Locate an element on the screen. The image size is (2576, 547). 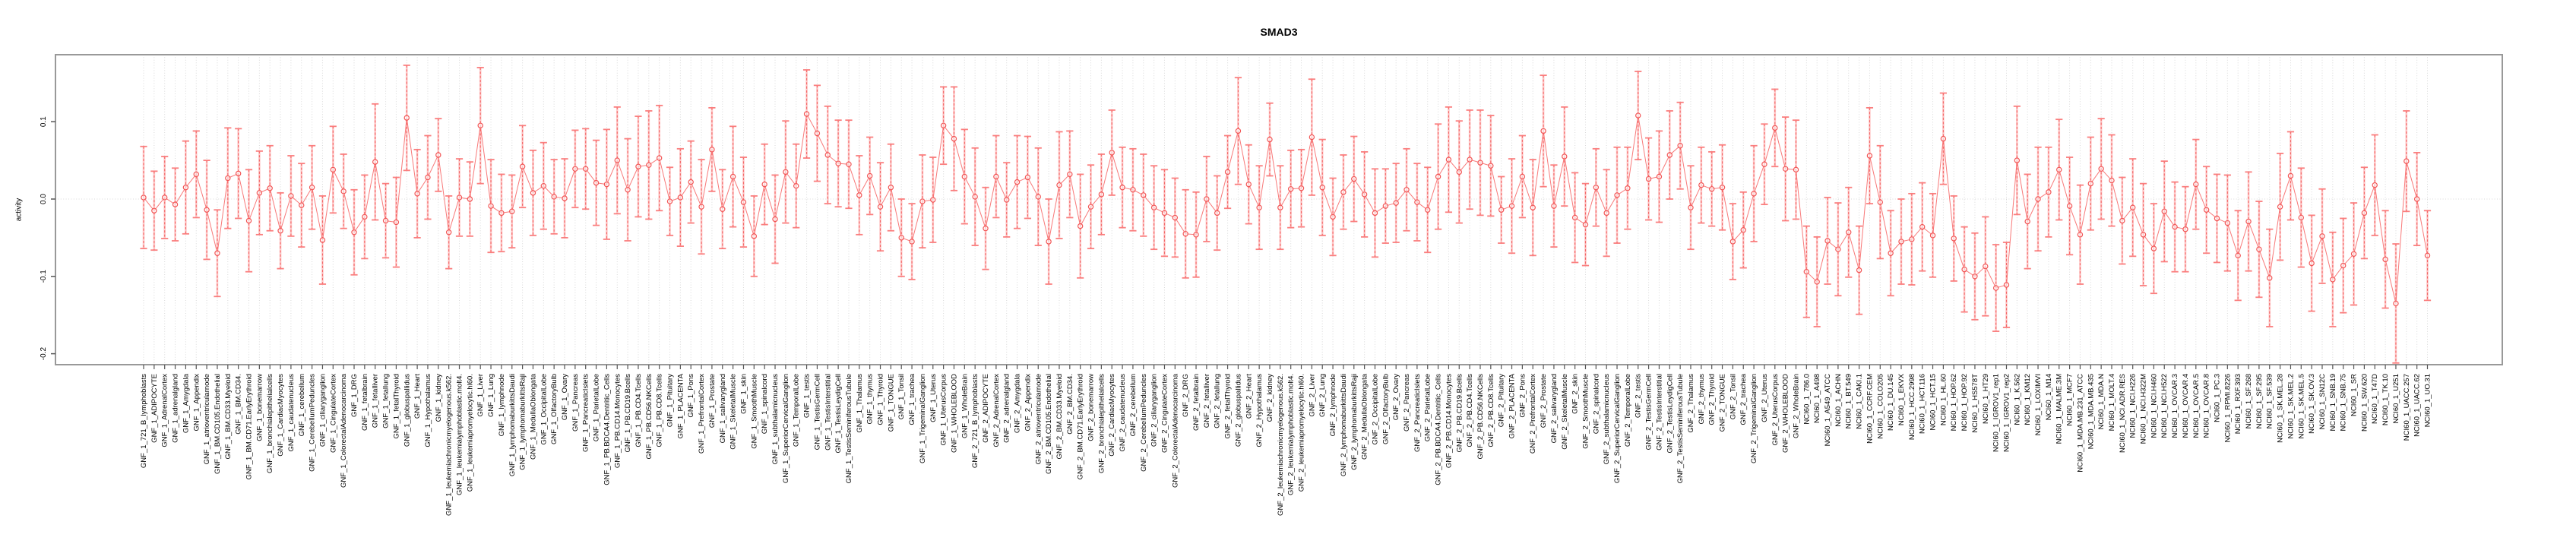
x-tick-label: GNF_2_PLACENTA is located at coordinates (1512, 405).